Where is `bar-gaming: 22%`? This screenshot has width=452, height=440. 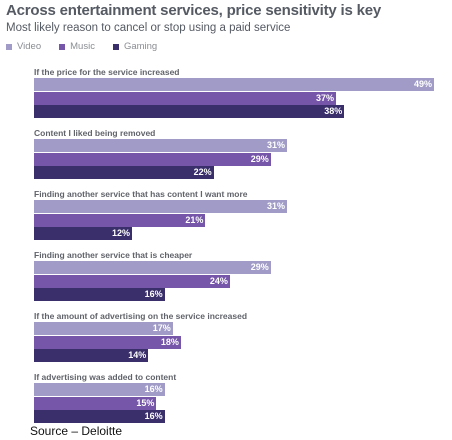 bar-gaming: 22% is located at coordinates (124, 172).